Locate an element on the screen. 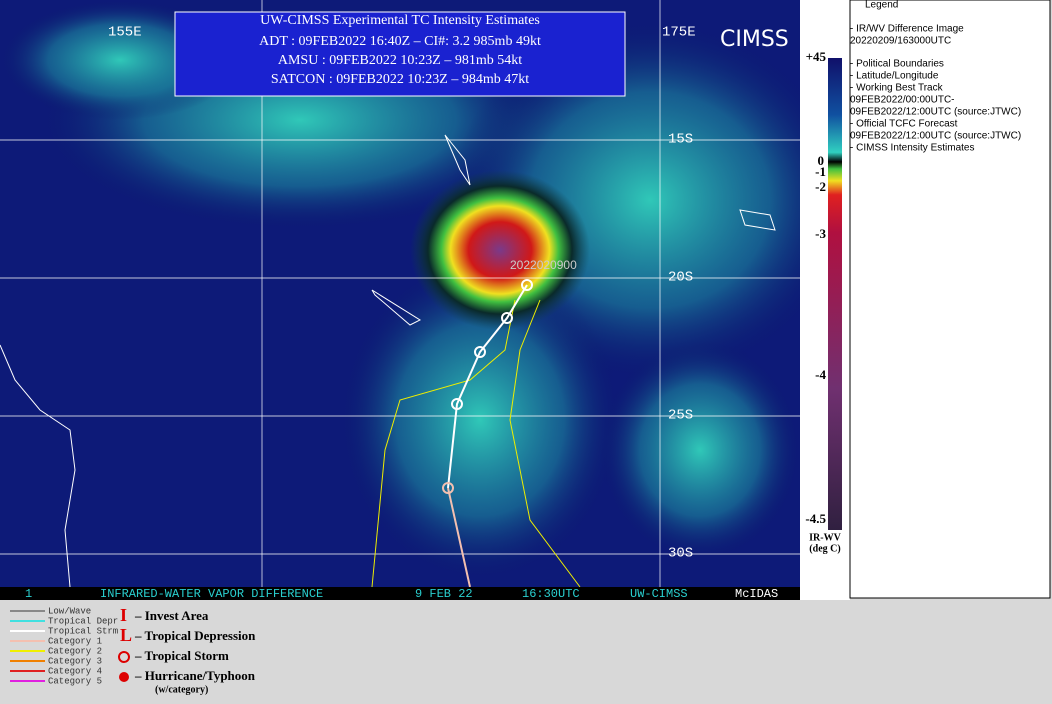 The width and height of the screenshot is (1052, 704). legend-item: - Official TCFC Forecast is located at coordinates (904, 124).